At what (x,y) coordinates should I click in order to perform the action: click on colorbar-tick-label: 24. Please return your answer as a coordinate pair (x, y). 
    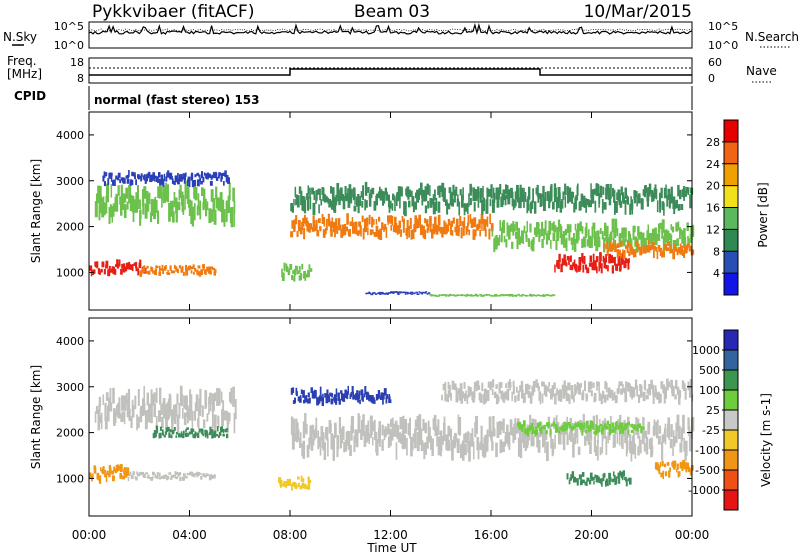
    Looking at the image, I should click on (713, 164).